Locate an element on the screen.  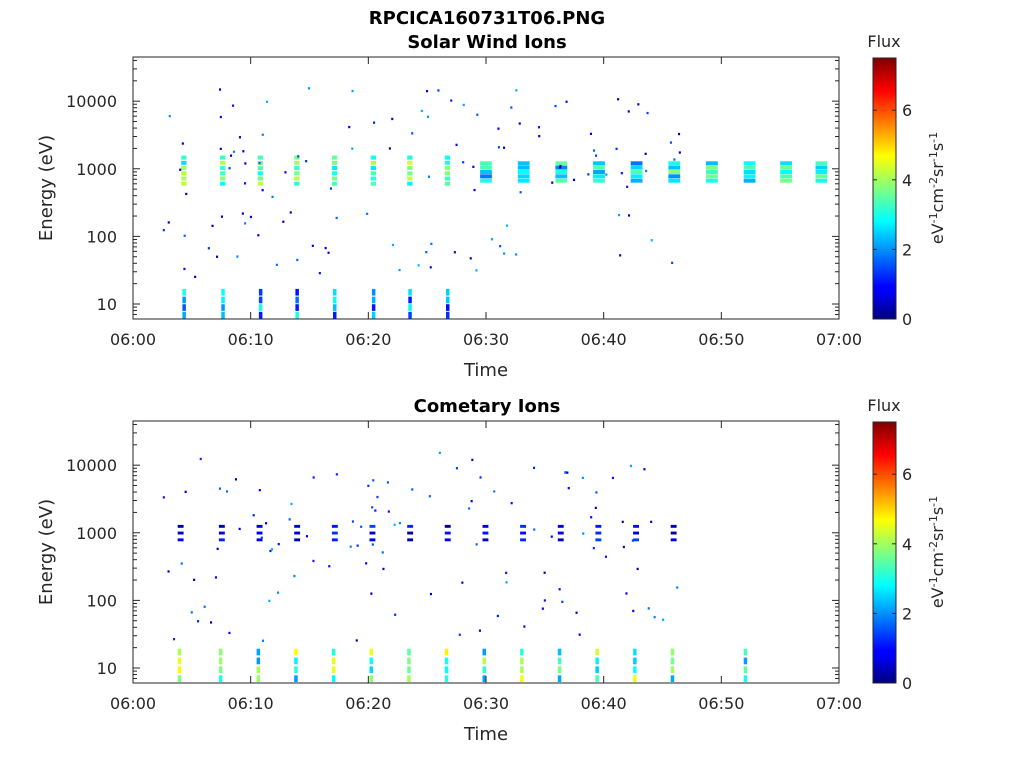
x-tick-label: 06:10 is located at coordinates (251, 339).